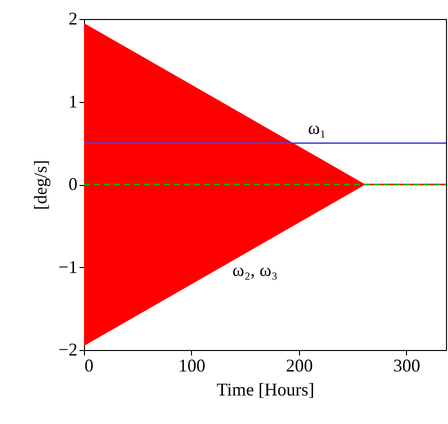 This screenshot has height=424, width=448. What do you see at coordinates (406, 366) in the screenshot?
I see `x-tick-label: 300` at bounding box center [406, 366].